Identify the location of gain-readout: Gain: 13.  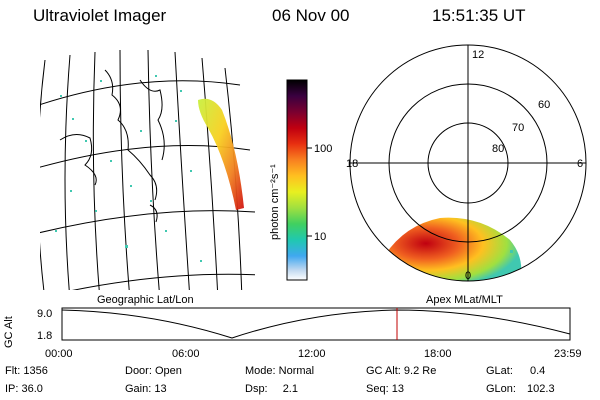
(146, 389).